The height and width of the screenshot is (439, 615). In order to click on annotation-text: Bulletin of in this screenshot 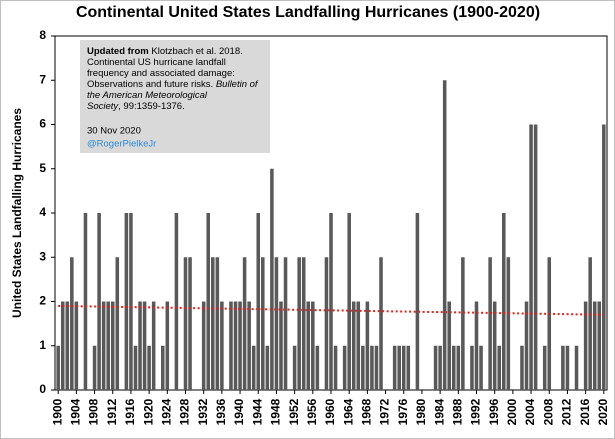, I will do `click(237, 84)`.